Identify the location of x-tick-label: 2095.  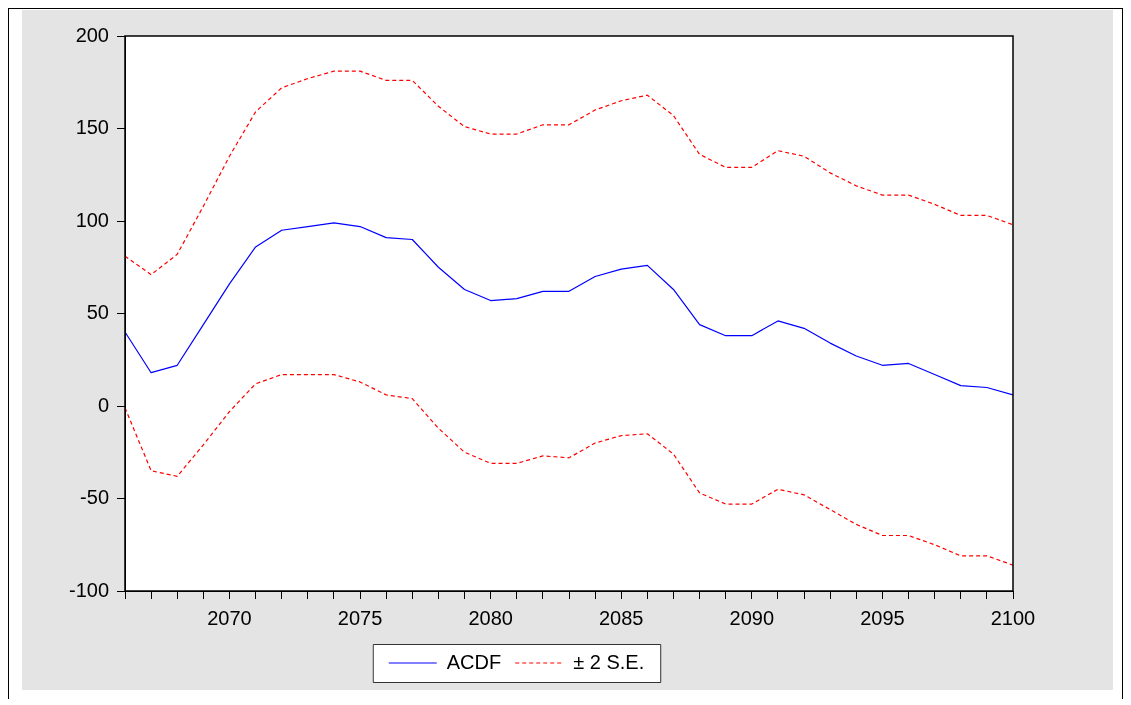
(882, 617).